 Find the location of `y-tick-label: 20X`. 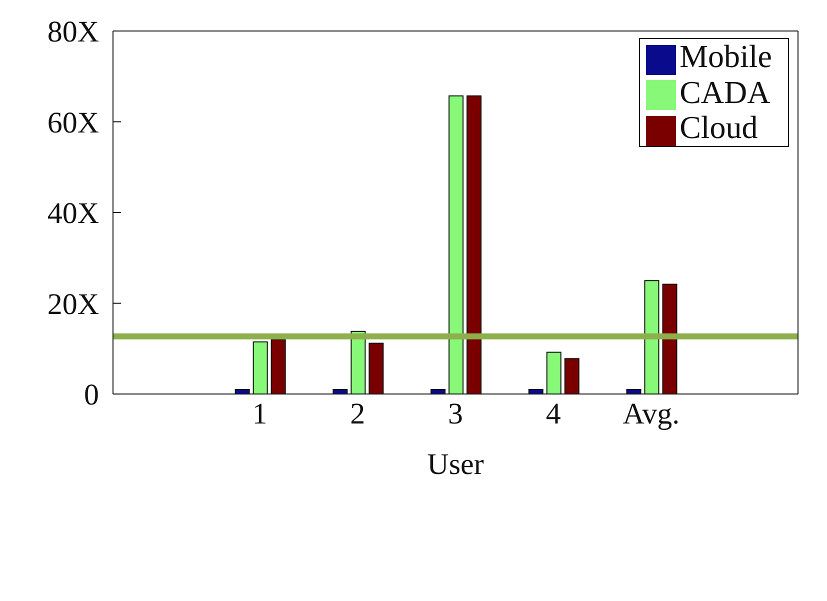

y-tick-label: 20X is located at coordinates (73, 304).